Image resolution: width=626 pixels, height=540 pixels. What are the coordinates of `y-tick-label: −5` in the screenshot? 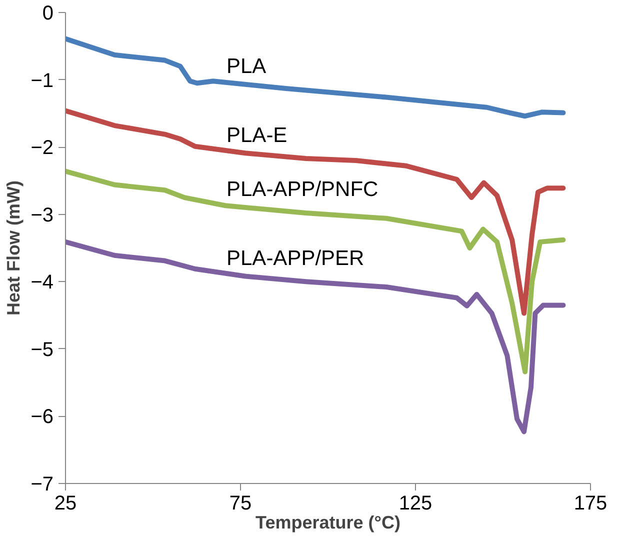 It's located at (42, 349).